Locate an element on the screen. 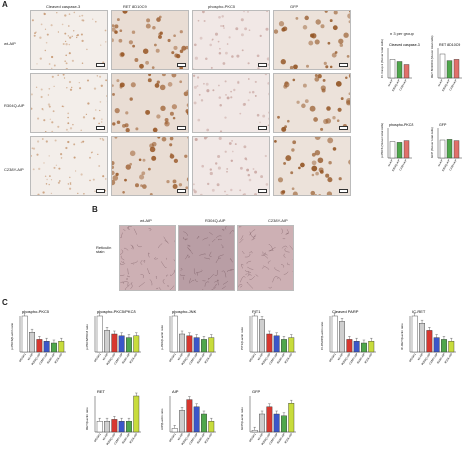 The image size is (474, 459). panel-a-letter: A is located at coordinates (5, 4).